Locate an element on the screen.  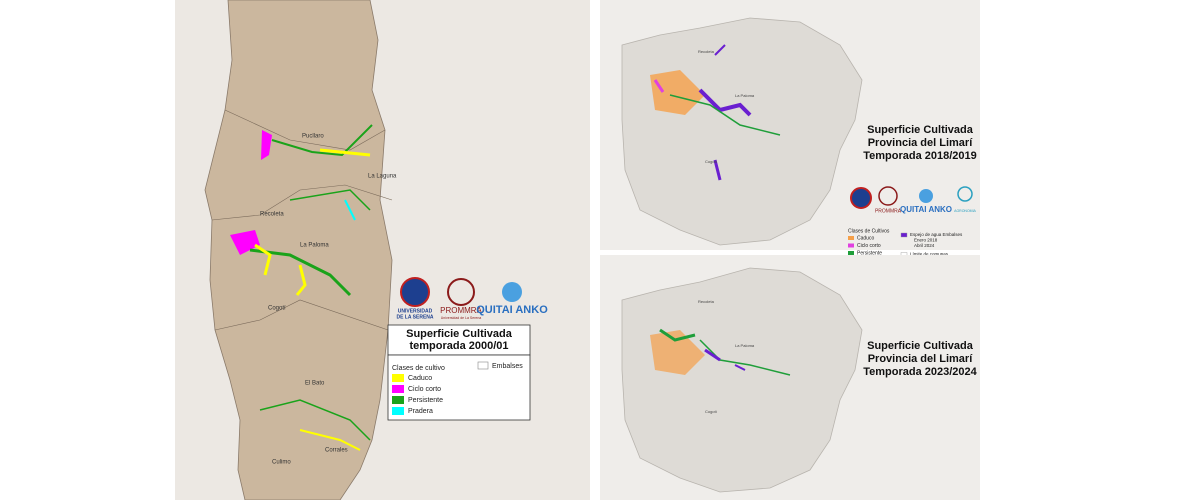
legend-label: Embalses is located at coordinates (507, 366).